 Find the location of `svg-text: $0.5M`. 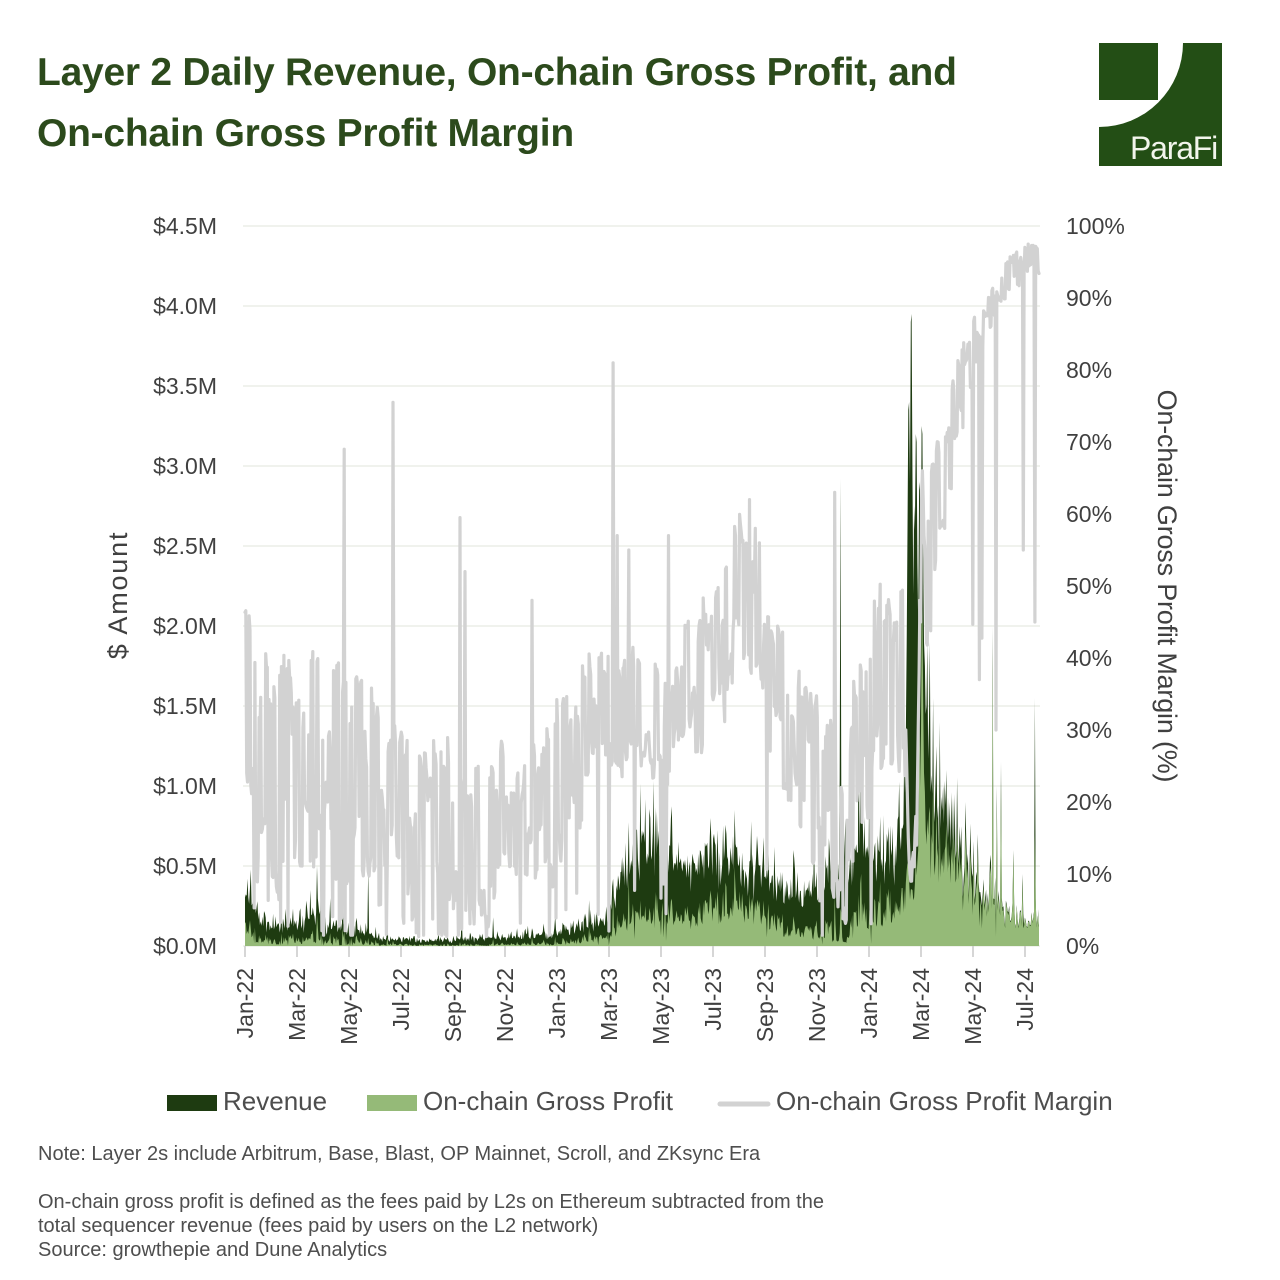

svg-text: $0.5M is located at coordinates (185, 866).